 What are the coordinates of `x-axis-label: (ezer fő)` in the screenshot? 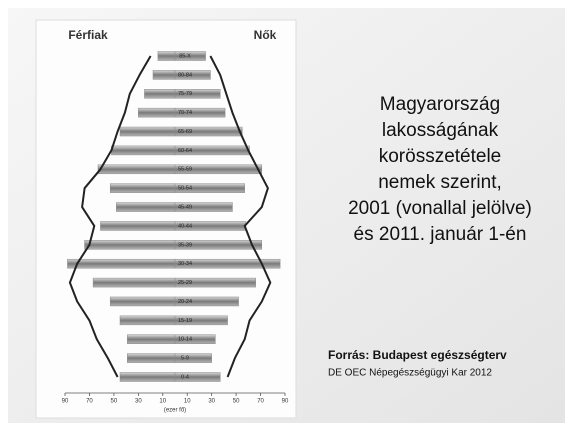 It's located at (175, 411).